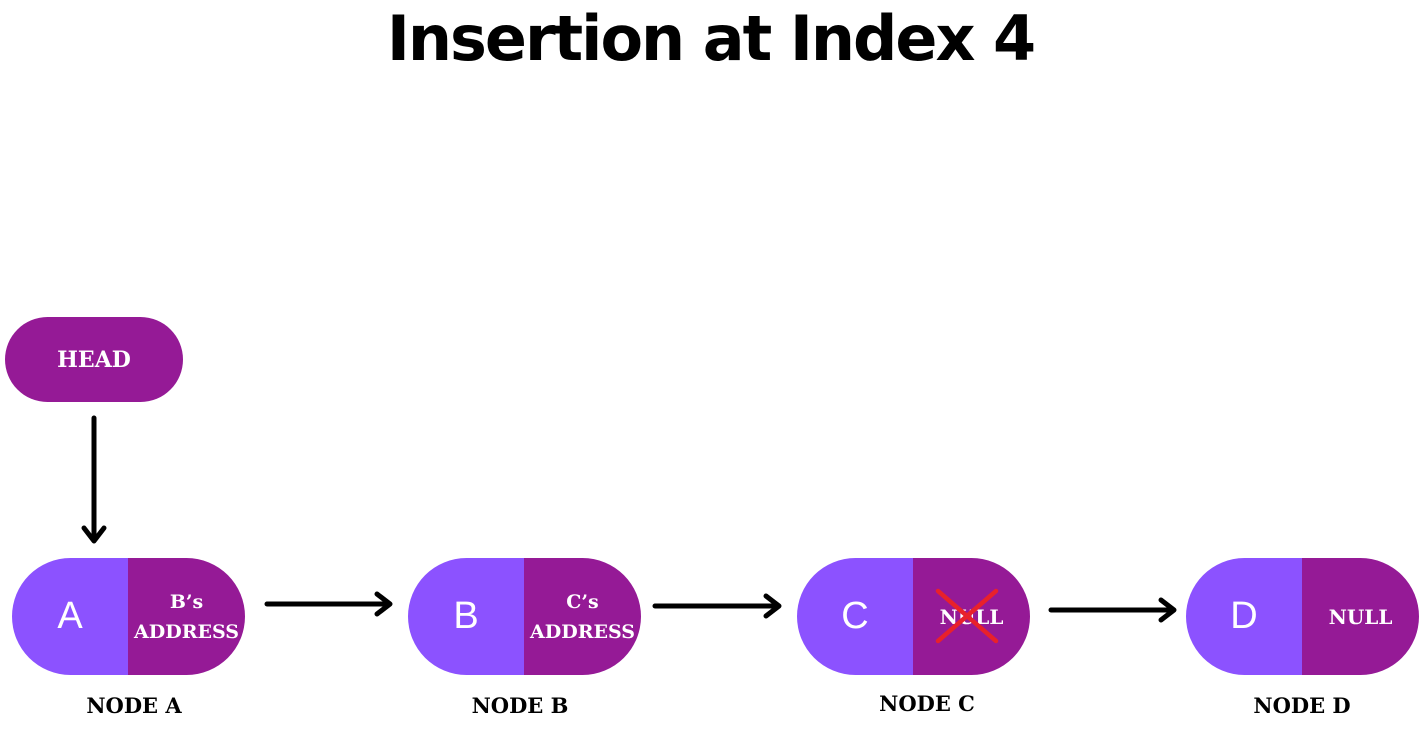 The image size is (1421, 731). Describe the element at coordinates (466, 616) in the screenshot. I see `node-b-value: B` at that location.